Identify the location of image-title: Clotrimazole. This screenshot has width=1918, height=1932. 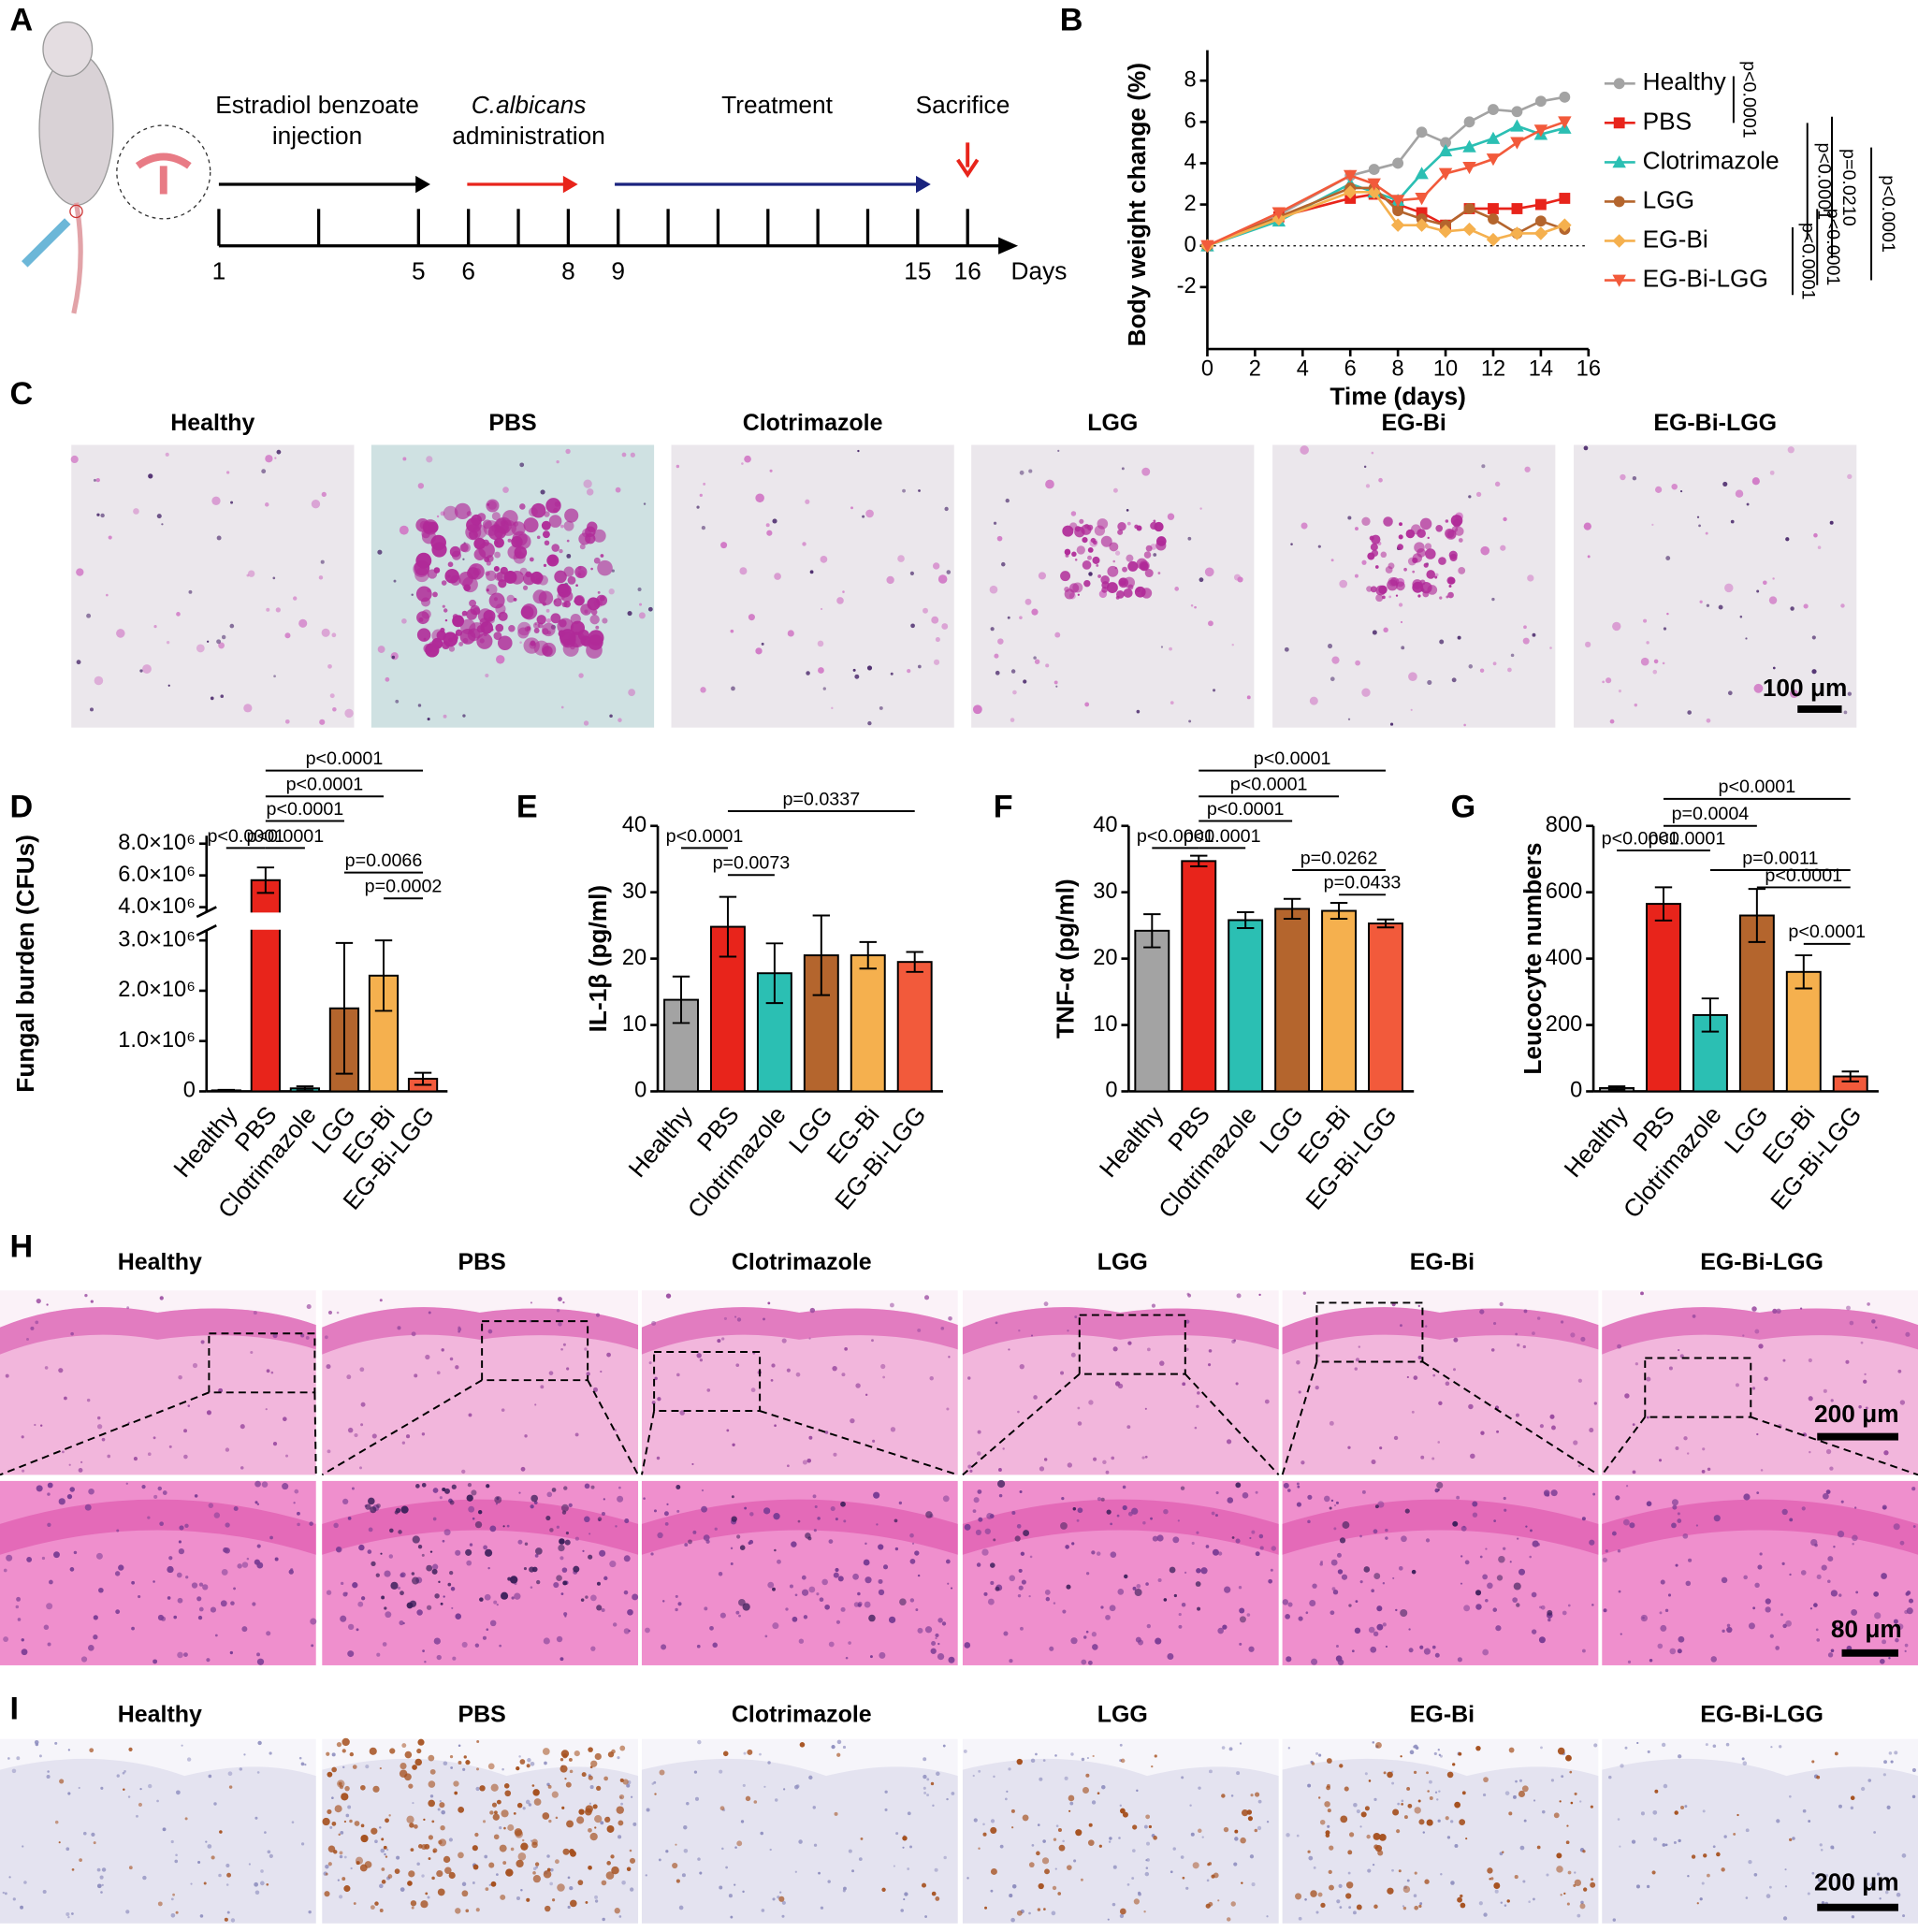
(802, 1714).